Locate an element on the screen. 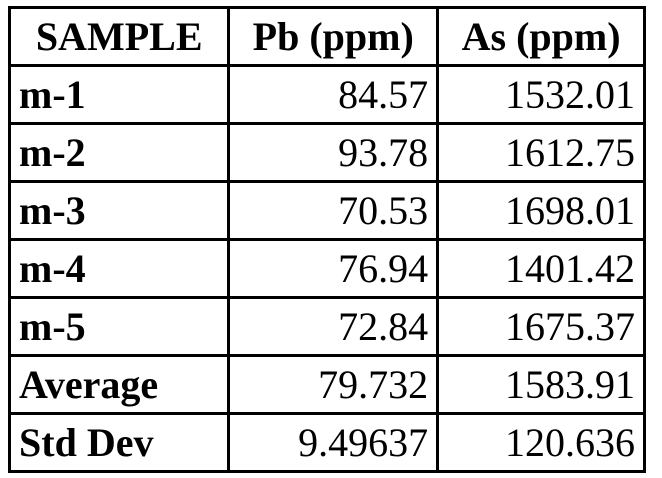 The image size is (662, 478). as-cell: 1532.01 is located at coordinates (541, 94).